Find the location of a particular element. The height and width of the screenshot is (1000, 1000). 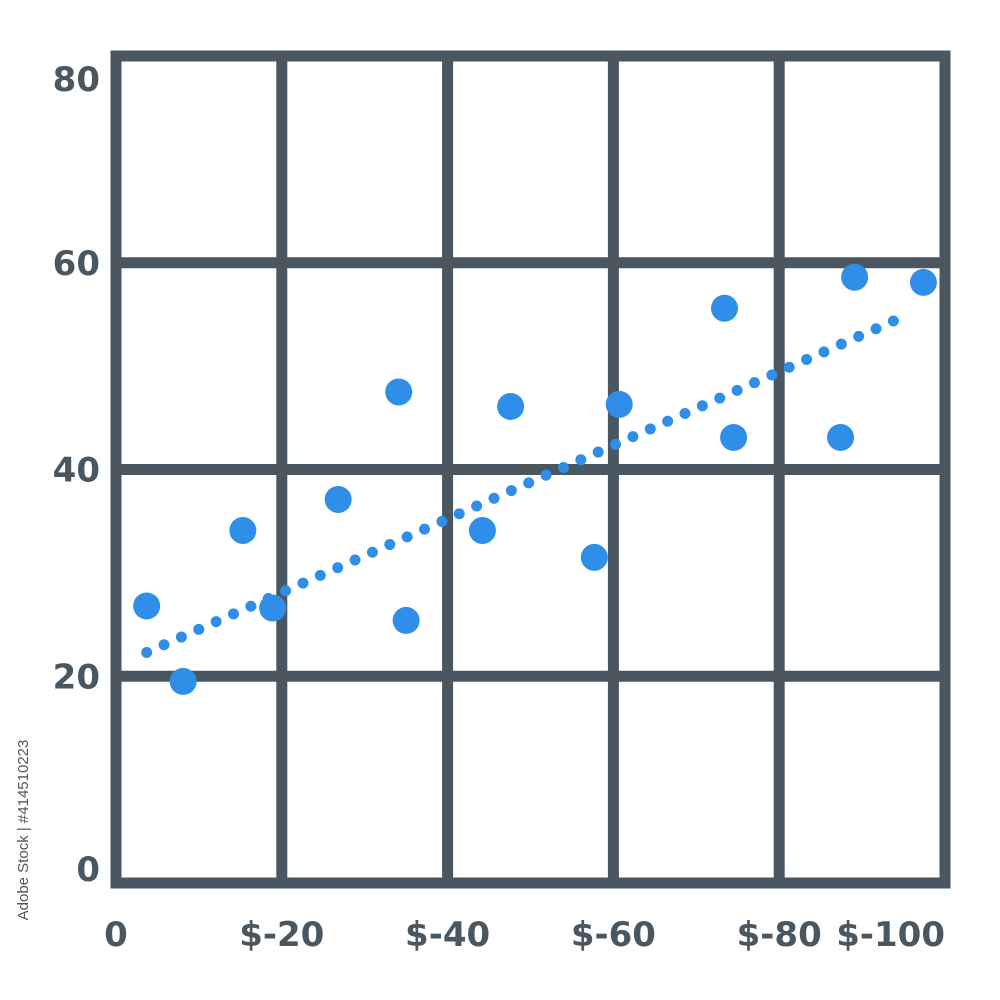

x-axis-ticks: 0 $-20 $-40 $-60 $-80 $-100 is located at coordinates (524, 935).